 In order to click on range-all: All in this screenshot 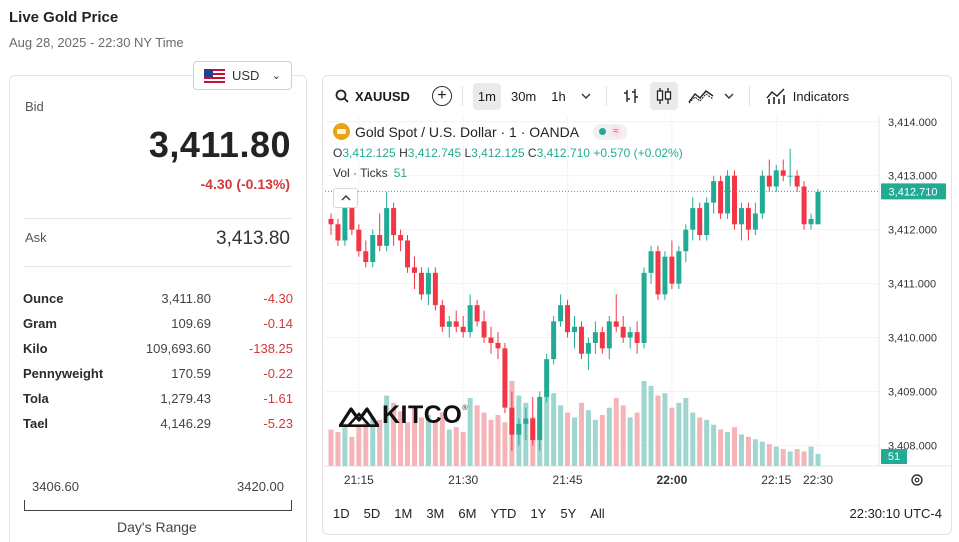, I will do `click(597, 513)`.